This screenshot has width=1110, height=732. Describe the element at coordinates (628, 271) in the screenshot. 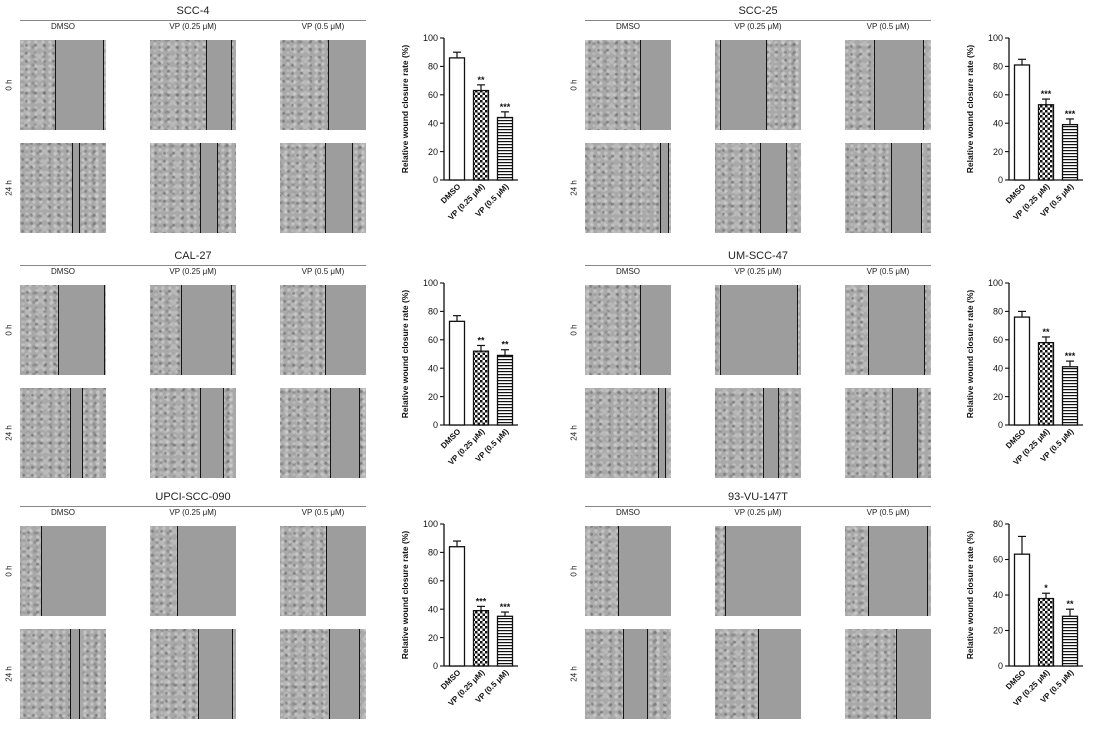

I see `condition-label: DMSO` at that location.